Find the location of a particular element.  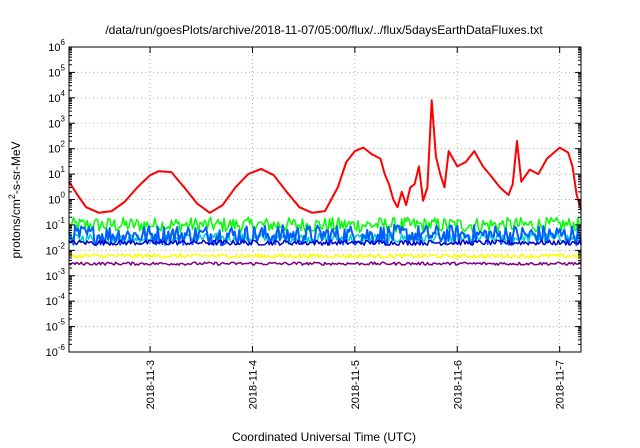

y-tick-exponent: 5 is located at coordinates (63, 67).